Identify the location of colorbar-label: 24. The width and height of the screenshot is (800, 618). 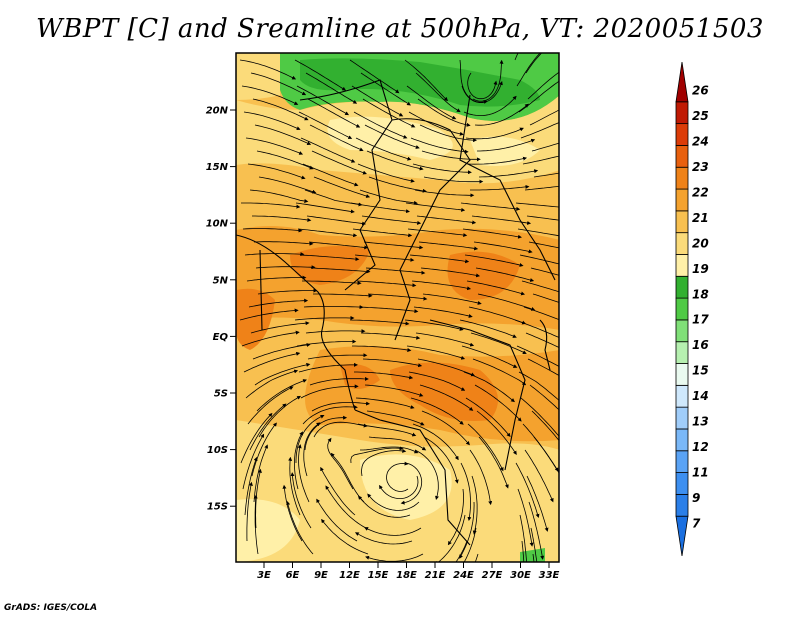
(700, 142).